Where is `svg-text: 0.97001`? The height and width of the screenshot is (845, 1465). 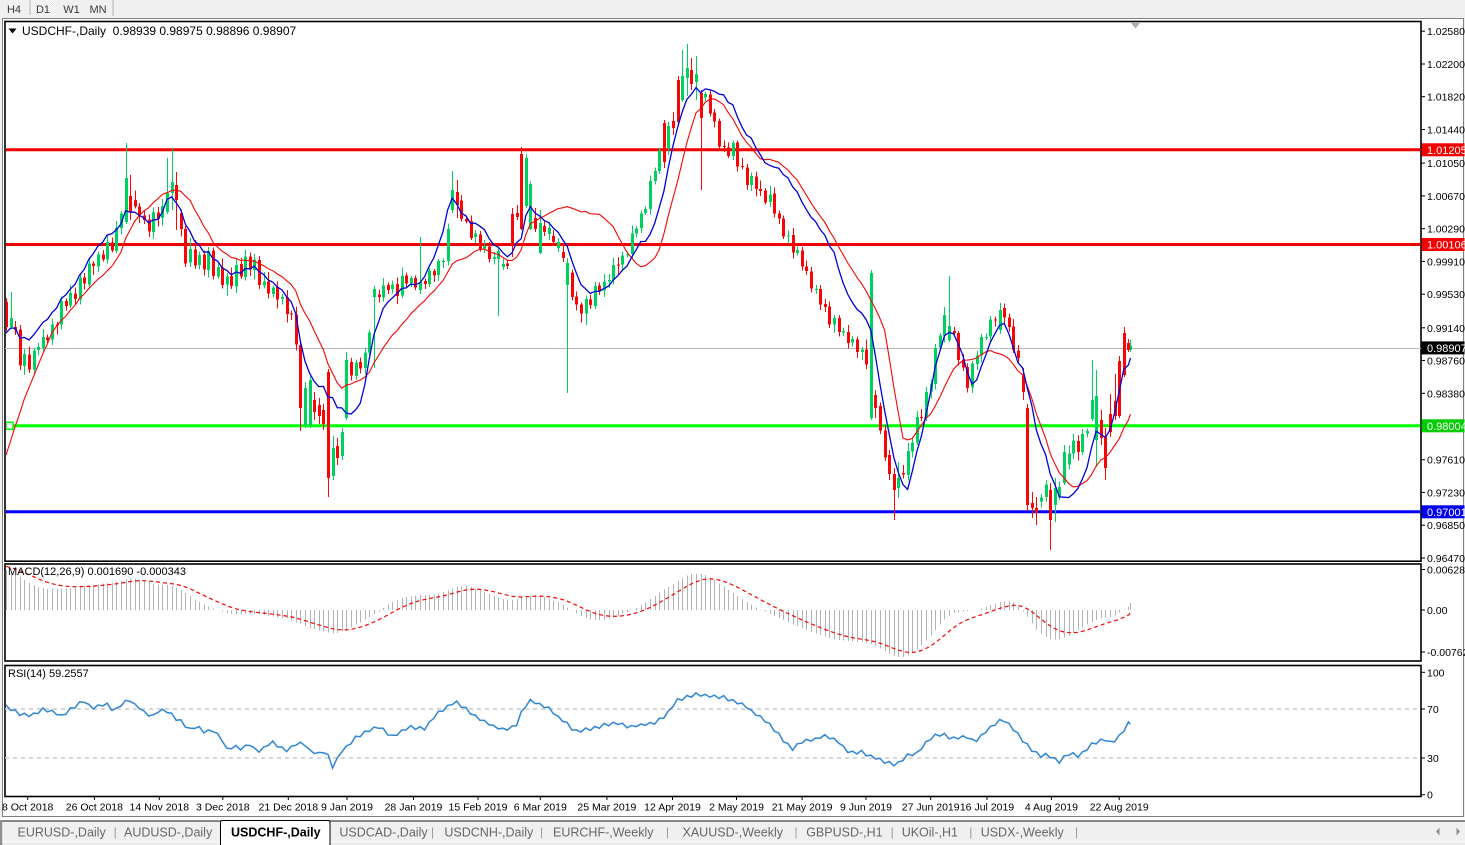
svg-text: 0.97001 is located at coordinates (1446, 513).